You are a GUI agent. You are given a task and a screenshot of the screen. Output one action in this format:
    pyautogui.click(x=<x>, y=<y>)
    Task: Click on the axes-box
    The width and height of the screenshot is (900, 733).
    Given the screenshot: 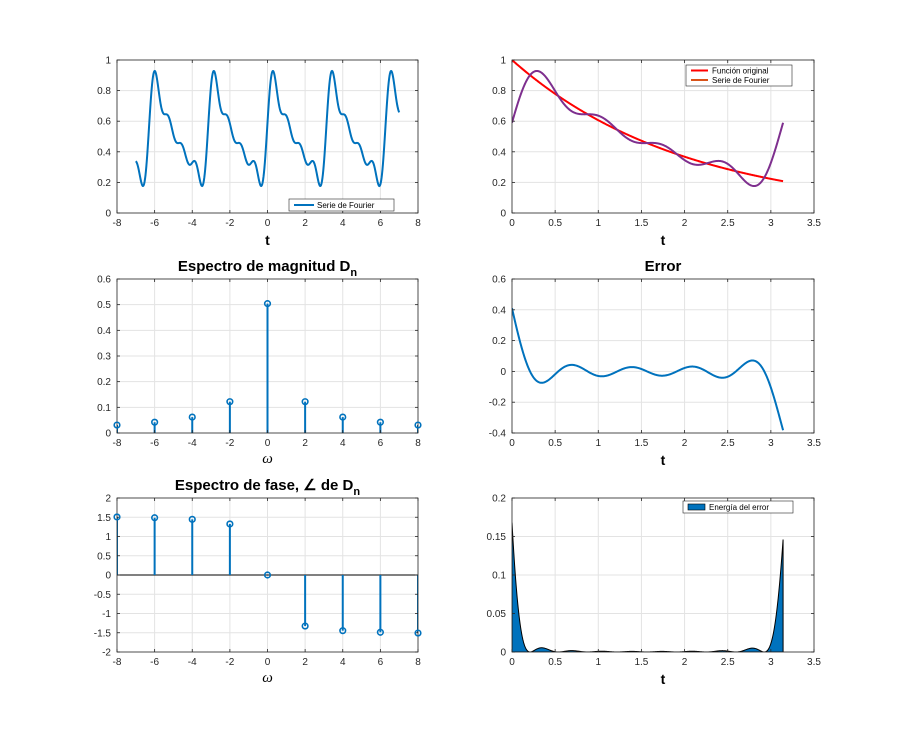 What is the action you would take?
    pyautogui.click(x=663, y=356)
    